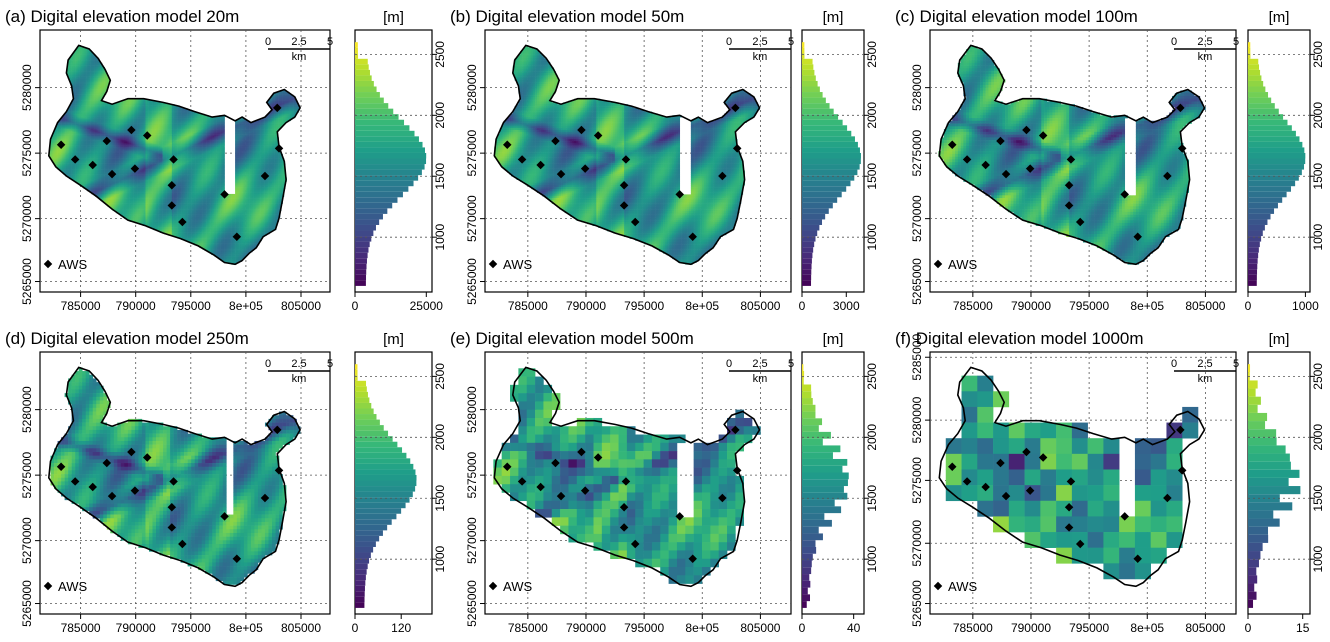  Describe the element at coordinates (122, 16) in the screenshot. I see `panel-title: (a) Digital elevation model 20m` at that location.